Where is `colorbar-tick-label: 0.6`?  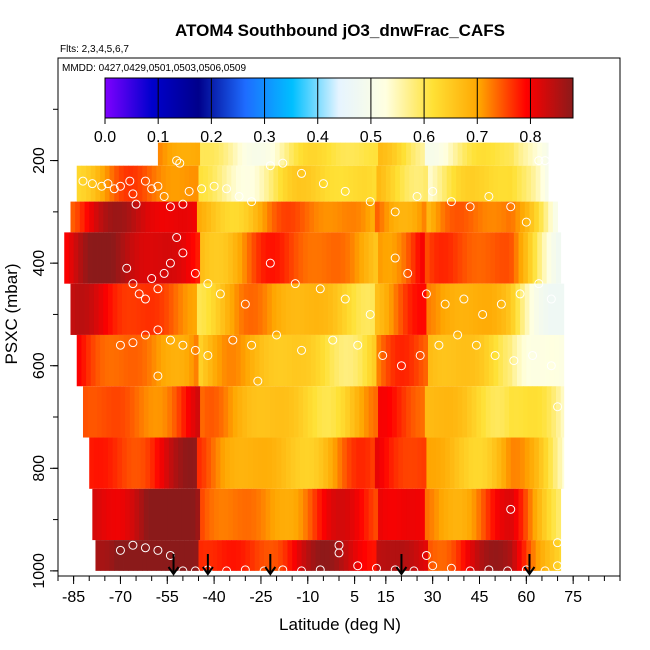 colorbar-tick-label: 0.6 is located at coordinates (424, 137).